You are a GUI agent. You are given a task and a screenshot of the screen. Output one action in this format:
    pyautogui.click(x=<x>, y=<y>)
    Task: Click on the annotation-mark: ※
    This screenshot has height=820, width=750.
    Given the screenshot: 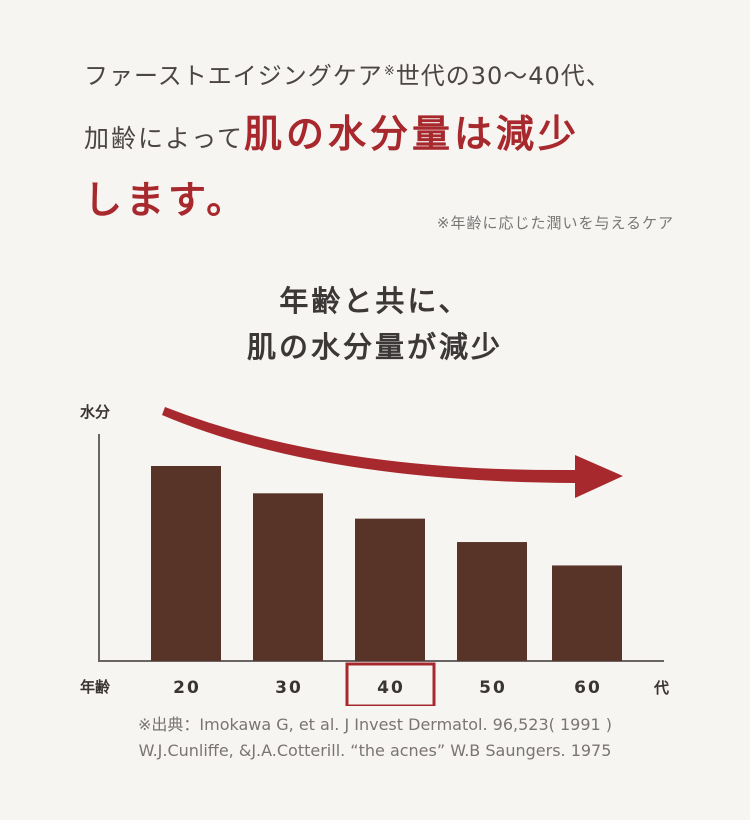 What is the action you would take?
    pyautogui.click(x=389, y=71)
    